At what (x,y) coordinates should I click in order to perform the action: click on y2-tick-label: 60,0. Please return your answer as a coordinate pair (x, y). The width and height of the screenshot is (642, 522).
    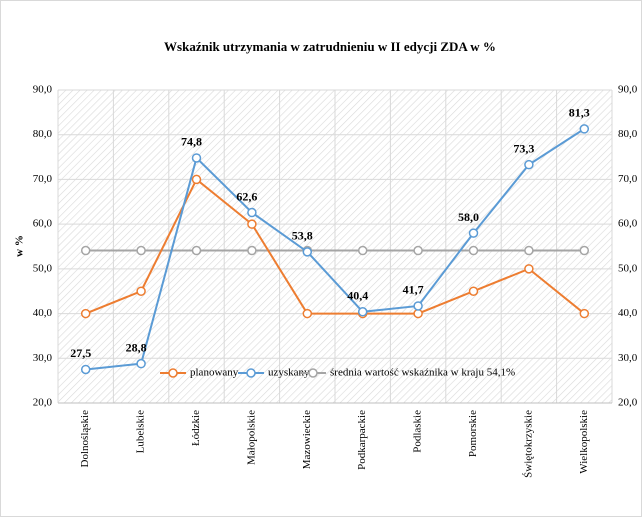
    Looking at the image, I should click on (628, 224).